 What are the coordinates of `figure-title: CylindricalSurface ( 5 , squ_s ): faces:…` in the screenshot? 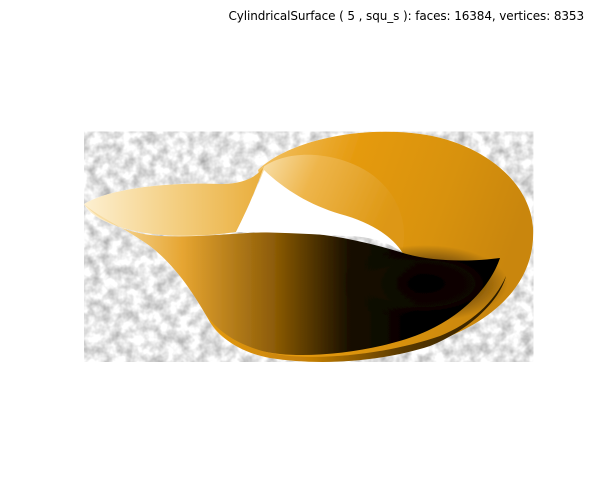 It's located at (406, 16).